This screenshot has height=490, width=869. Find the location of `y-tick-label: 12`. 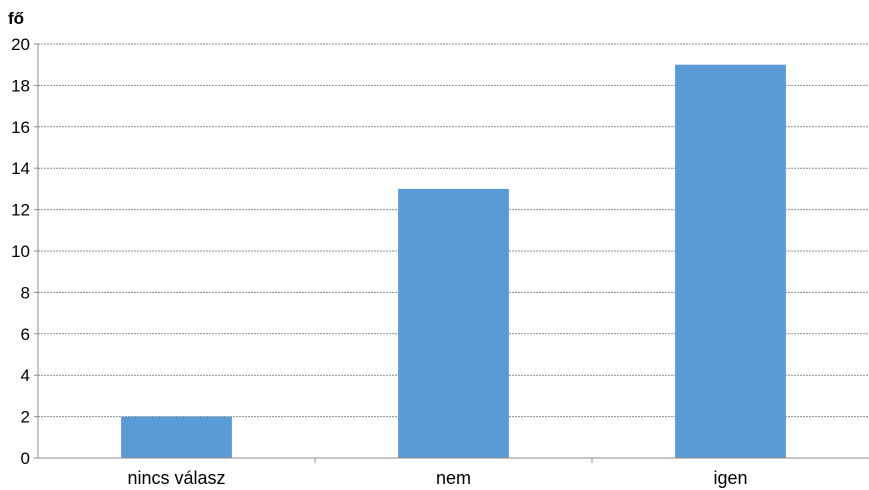

y-tick-label: 12 is located at coordinates (20, 210).